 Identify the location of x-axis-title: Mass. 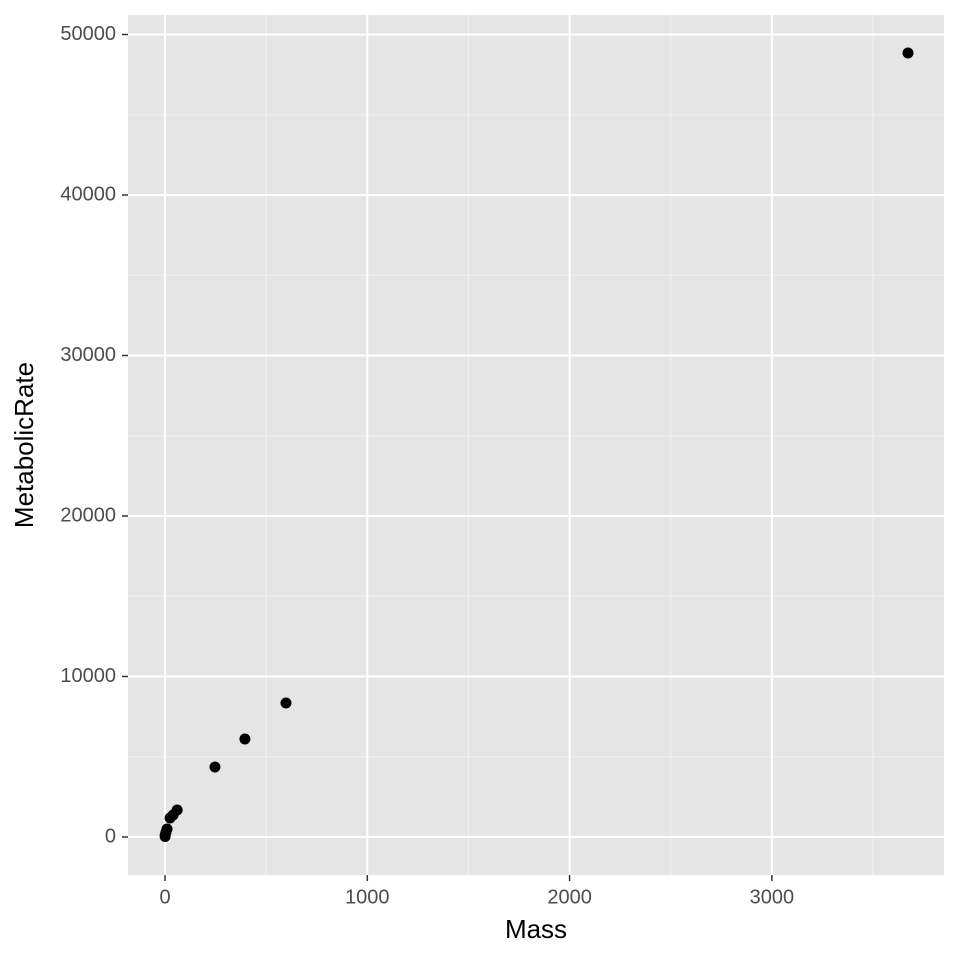
(536, 929).